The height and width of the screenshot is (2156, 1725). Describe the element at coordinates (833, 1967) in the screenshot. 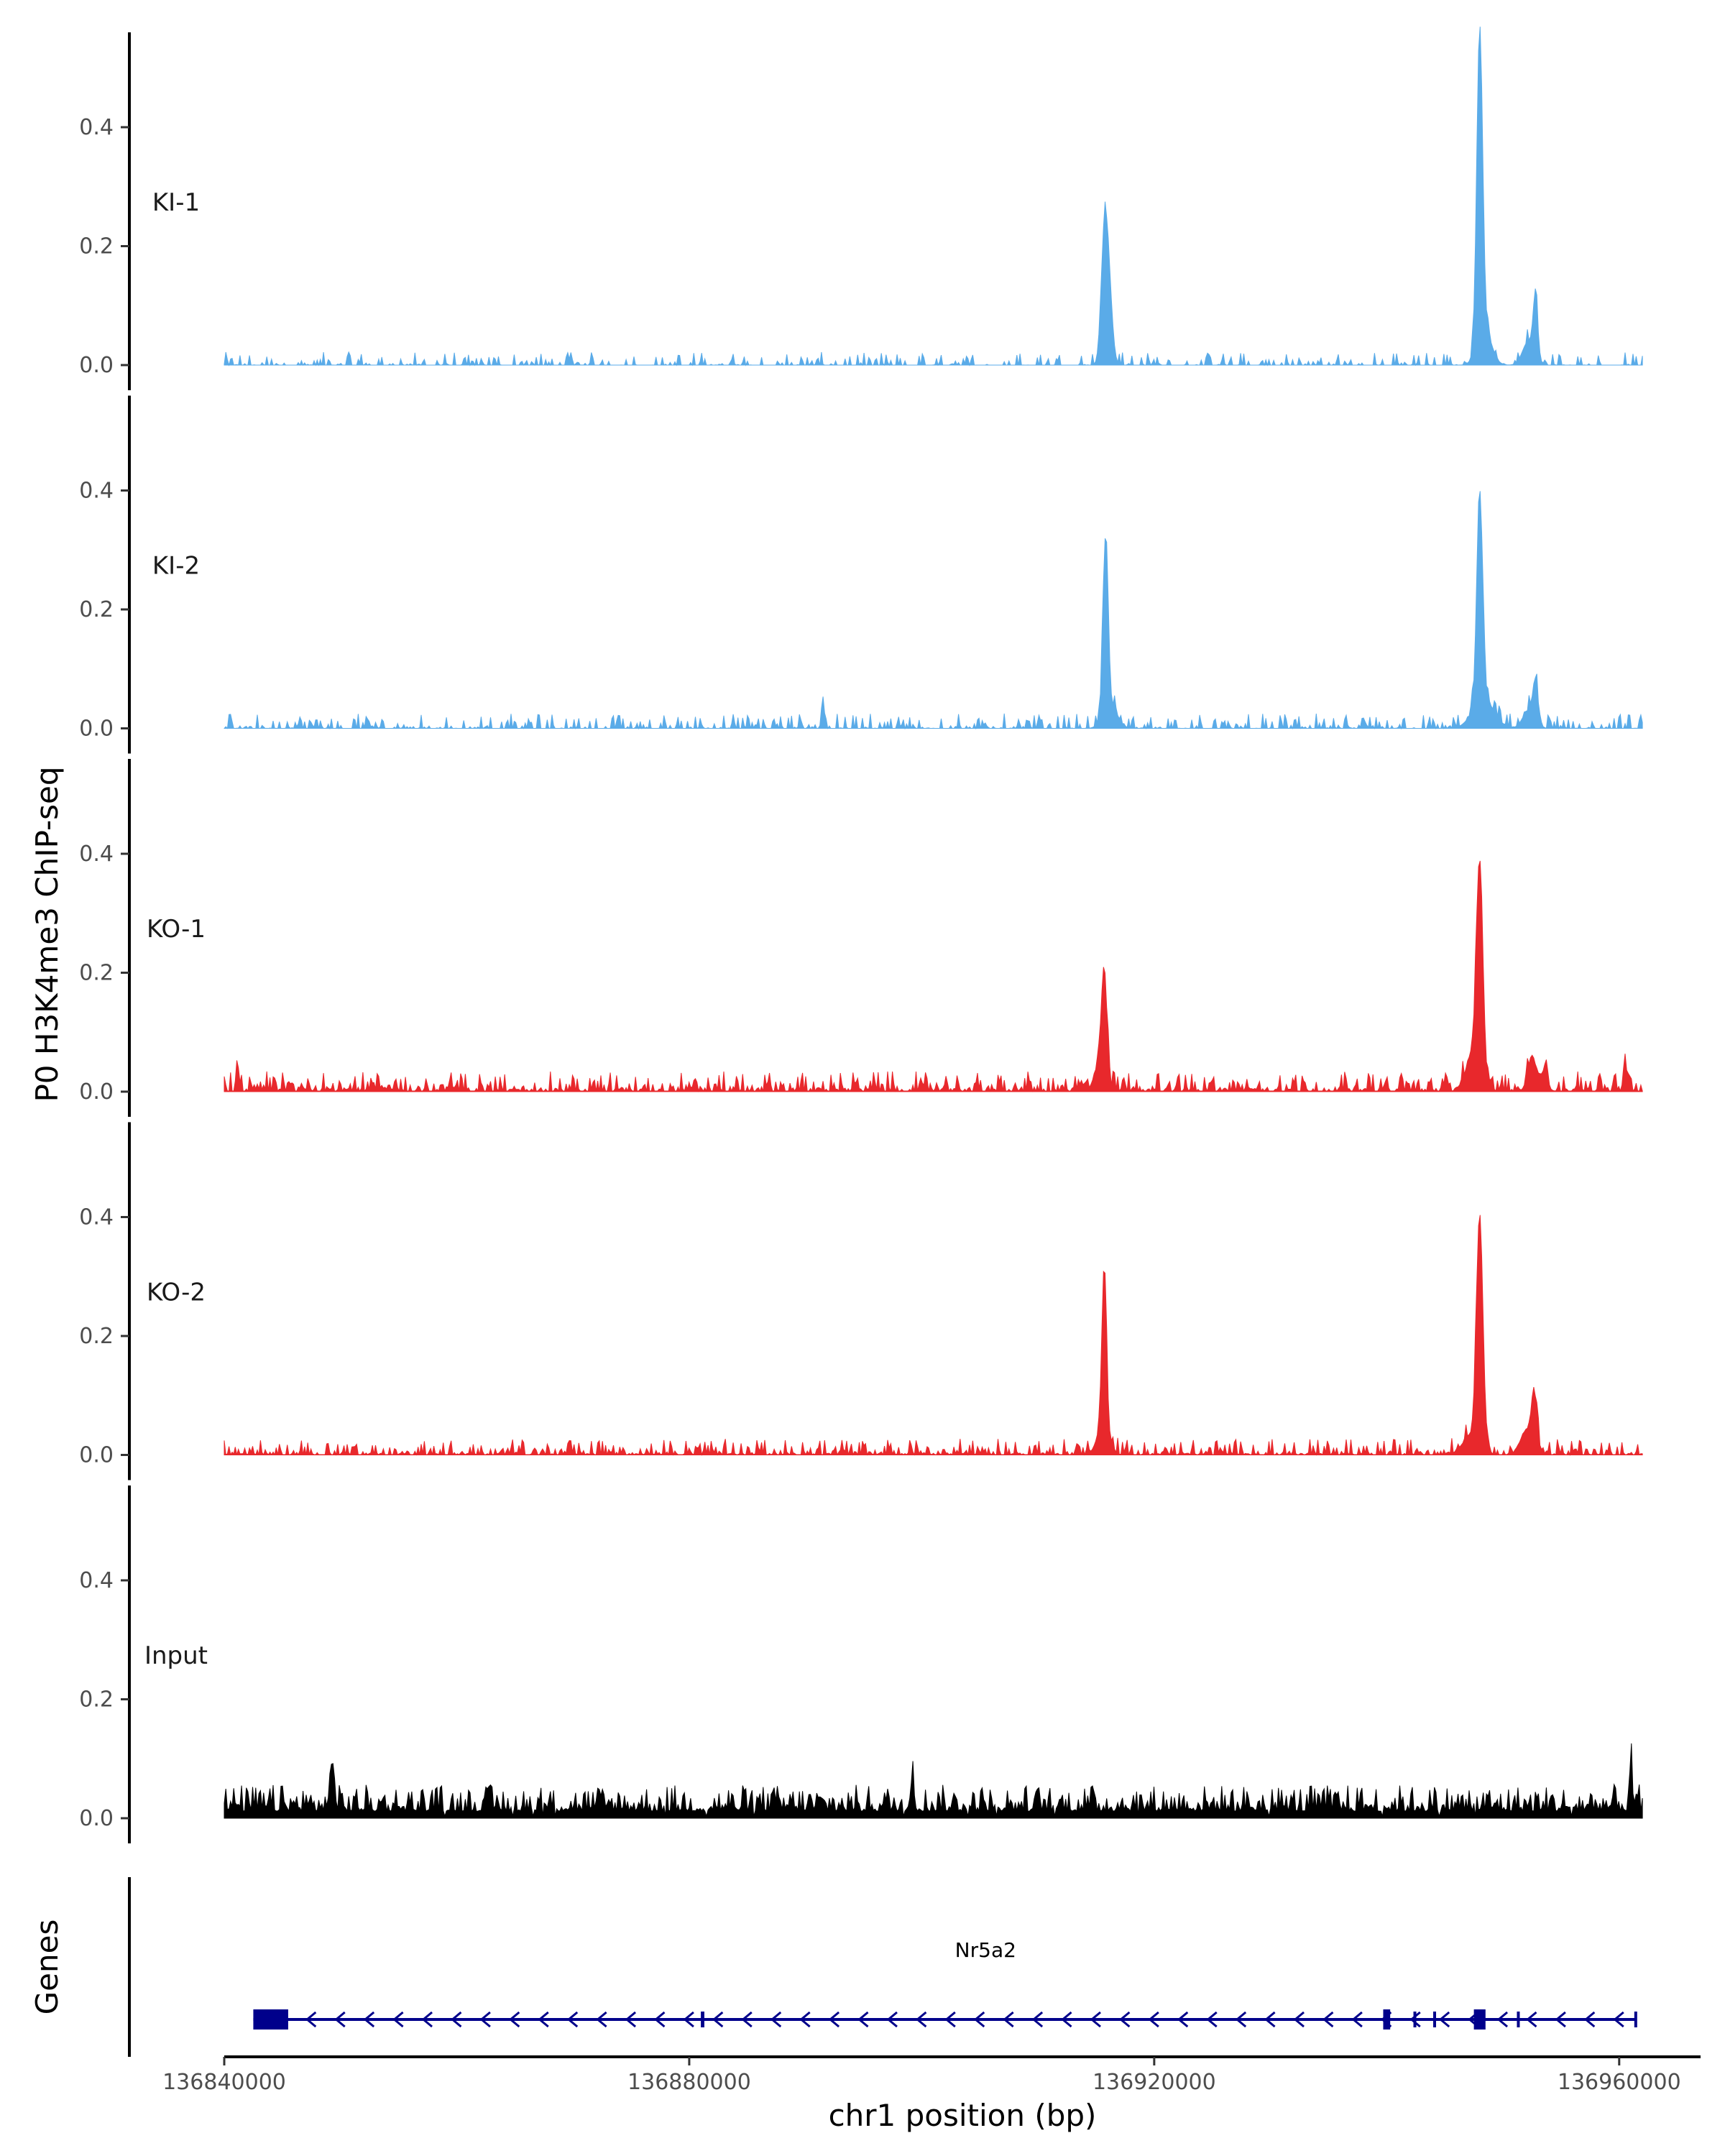

I see `genes-panel: Genes Nr5a2` at that location.